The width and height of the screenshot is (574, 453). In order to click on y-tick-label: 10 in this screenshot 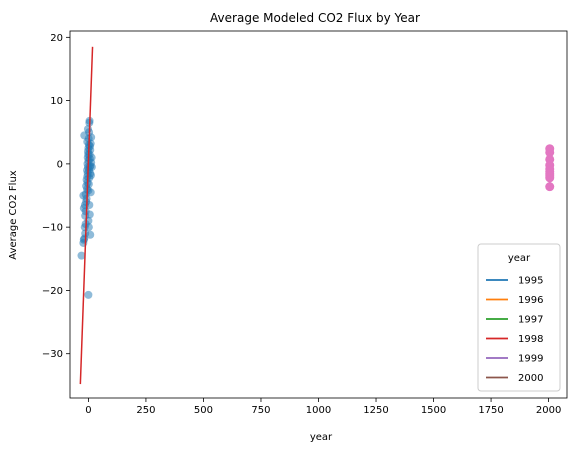, I will do `click(56, 101)`.